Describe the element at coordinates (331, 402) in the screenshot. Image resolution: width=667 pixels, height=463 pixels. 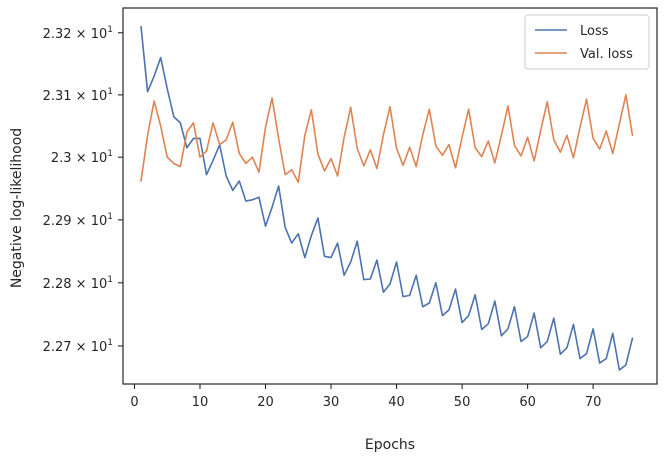
I see `x-tick-label: 30` at that location.